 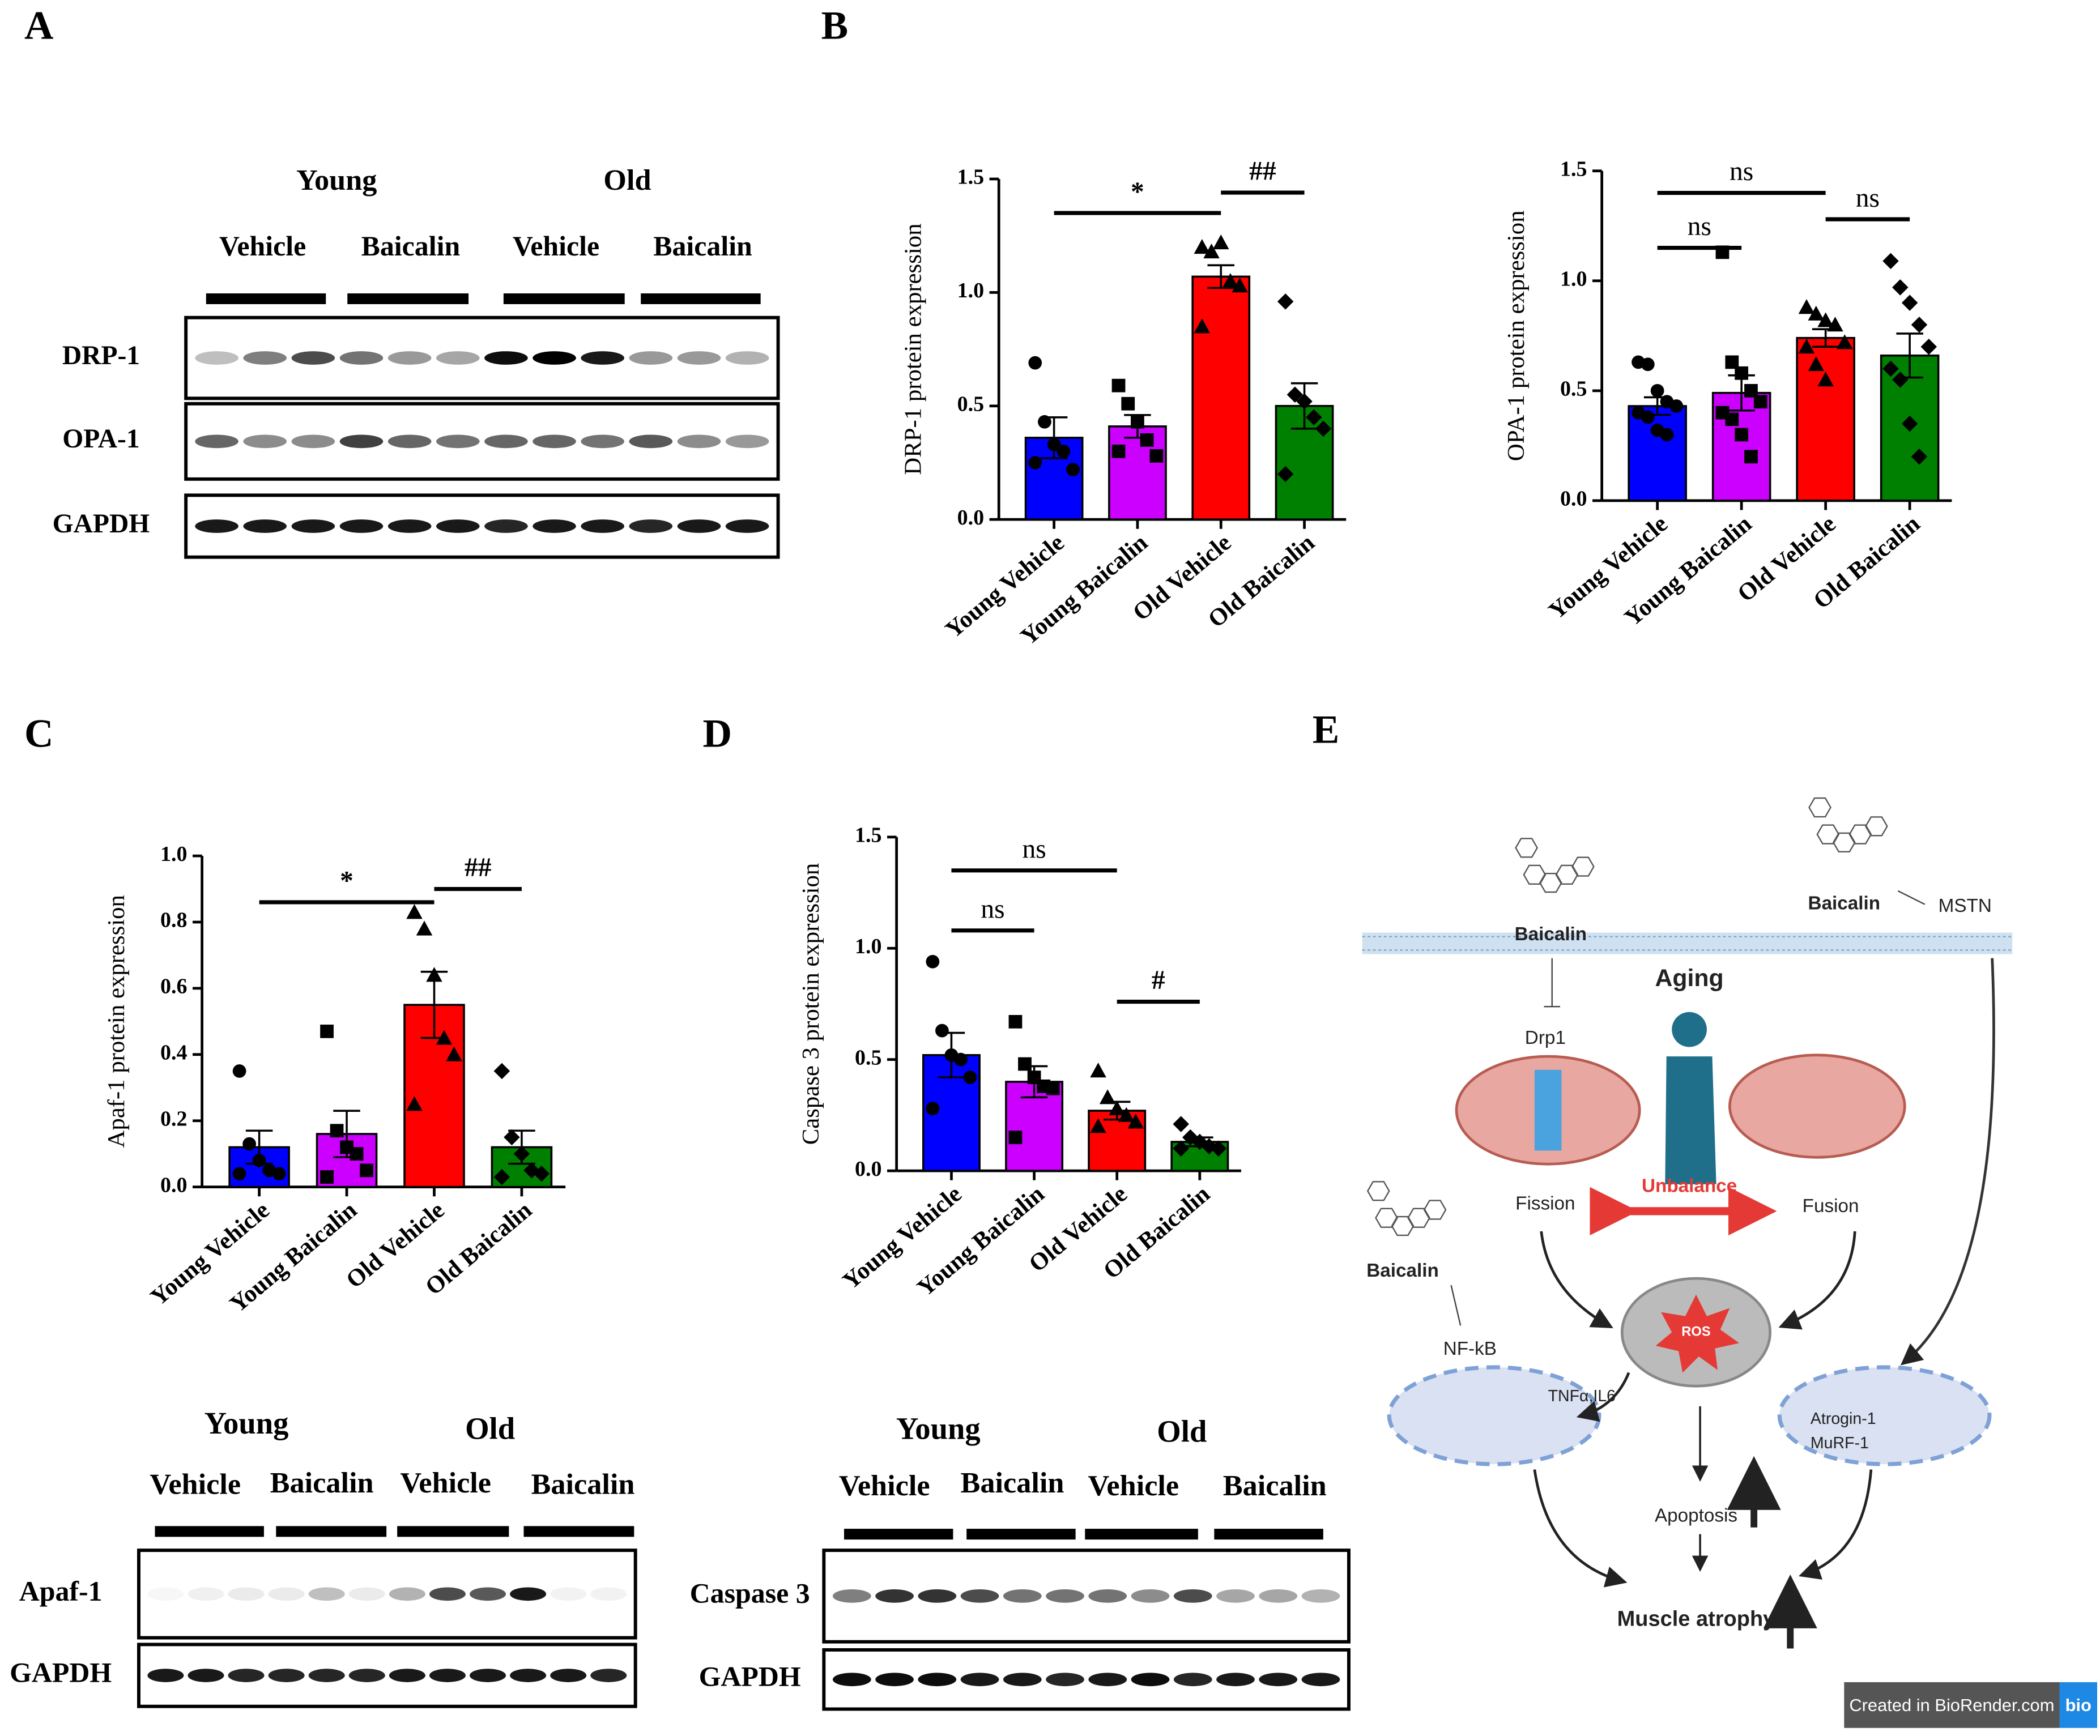 What do you see at coordinates (1695, 1331) in the screenshot?
I see `label: ROS` at bounding box center [1695, 1331].